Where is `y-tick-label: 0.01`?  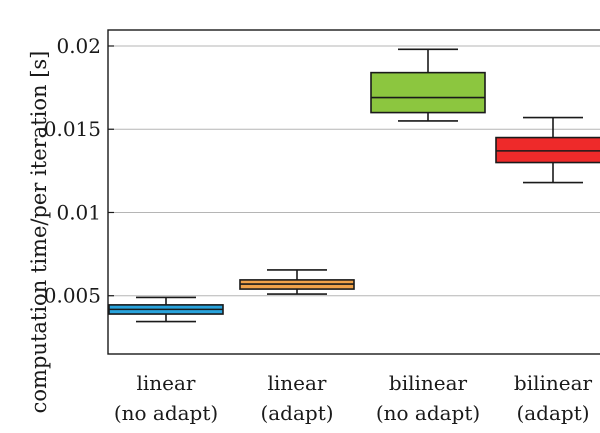 y-tick-label: 0.01 is located at coordinates (78, 212).